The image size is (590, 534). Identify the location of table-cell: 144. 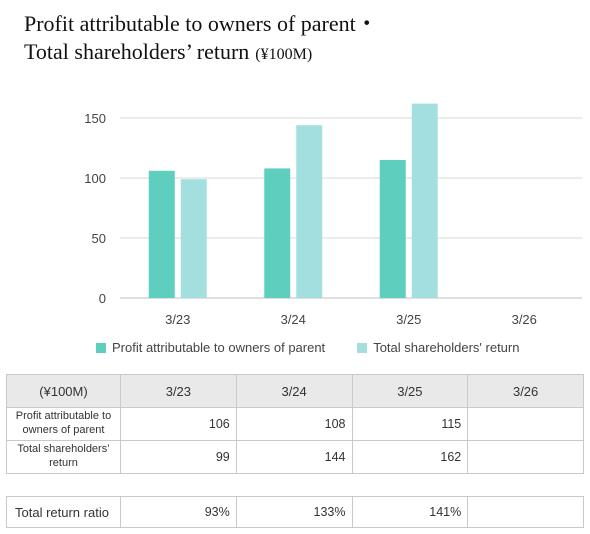
(294, 457).